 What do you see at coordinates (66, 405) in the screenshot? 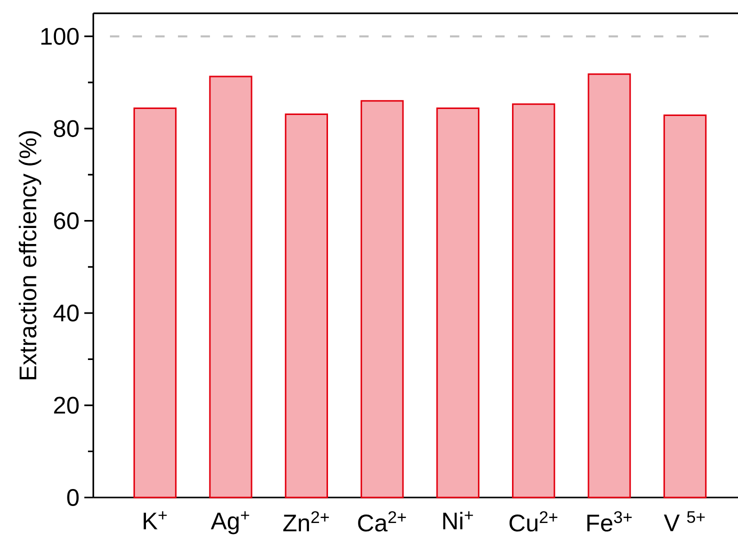
I see `y-tick-label: 20` at bounding box center [66, 405].